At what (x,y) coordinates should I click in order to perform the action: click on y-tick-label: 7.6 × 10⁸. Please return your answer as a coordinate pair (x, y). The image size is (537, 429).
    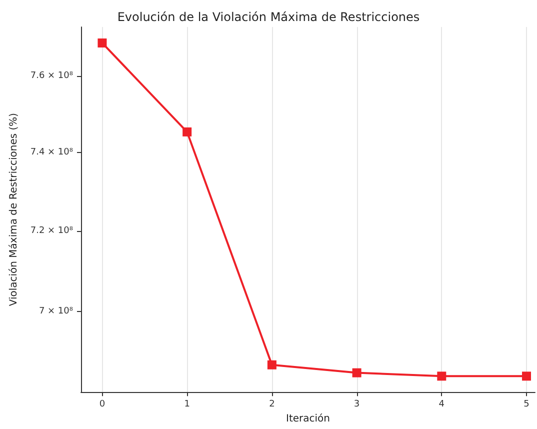
    Looking at the image, I should click on (52, 75).